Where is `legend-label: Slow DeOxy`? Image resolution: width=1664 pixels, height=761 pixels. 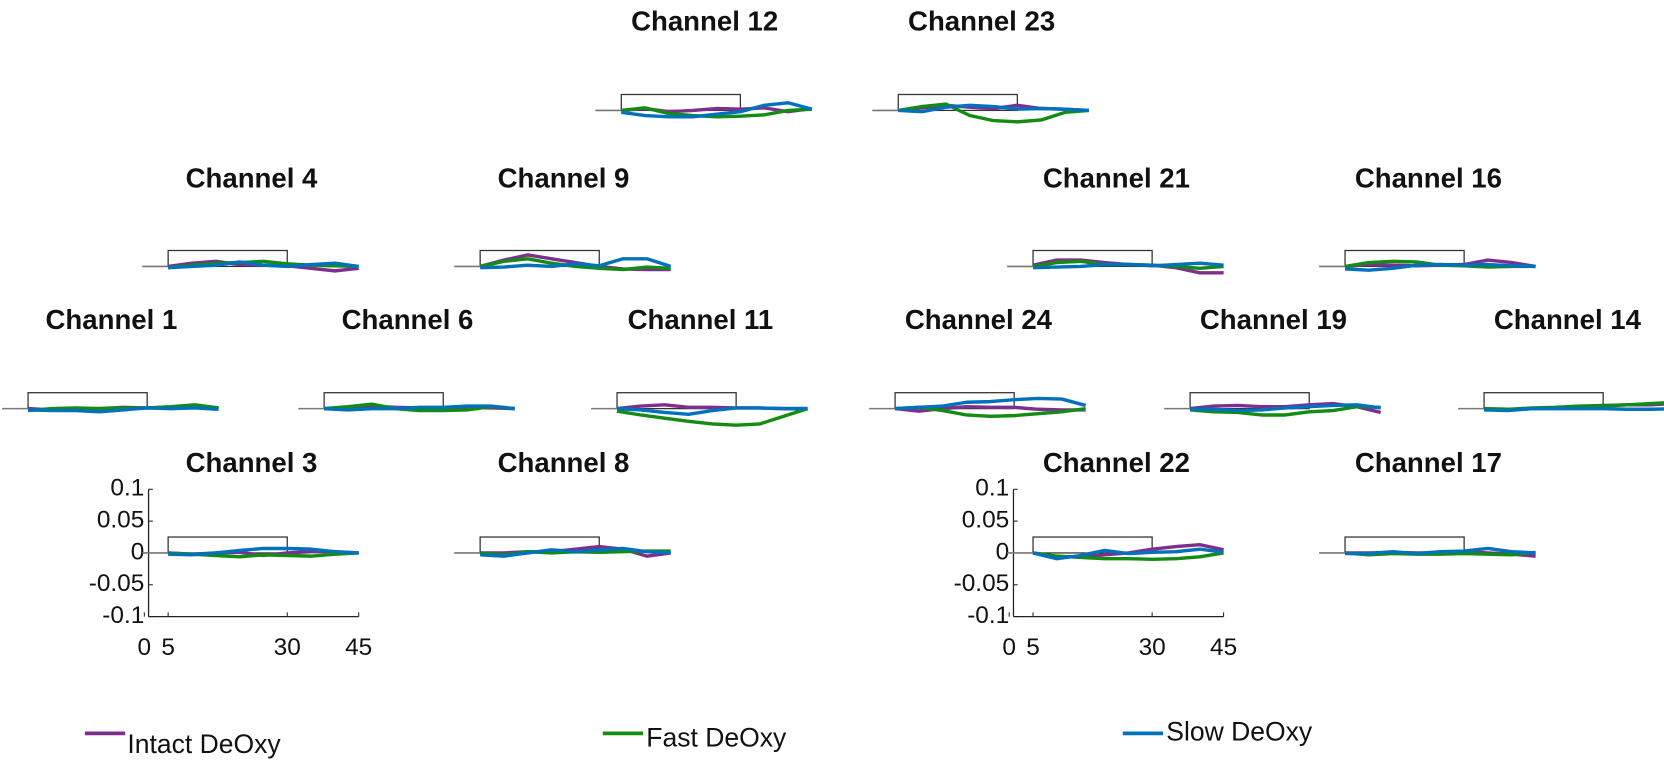 legend-label: Slow DeOxy is located at coordinates (1239, 731).